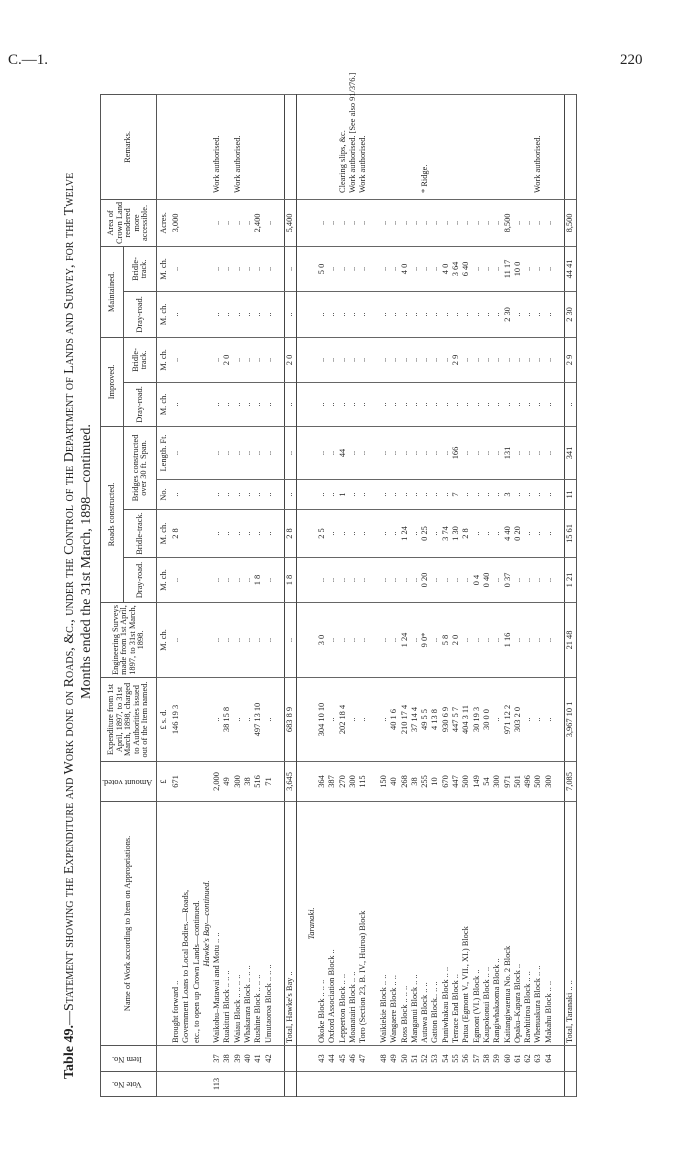  I want to click on cell-constructed-bridle-track: 1 30, so click(456, 533).